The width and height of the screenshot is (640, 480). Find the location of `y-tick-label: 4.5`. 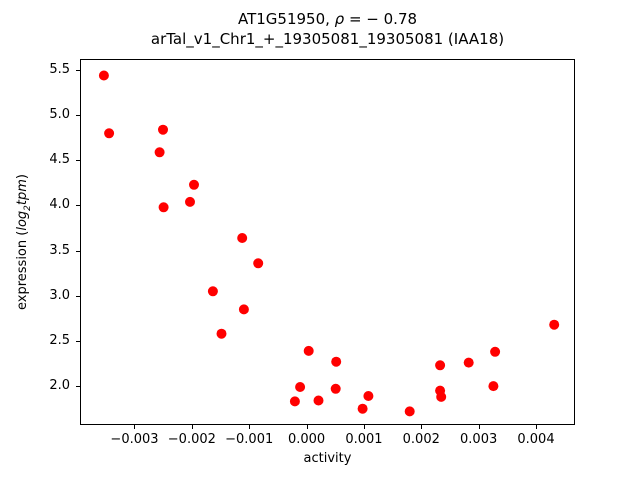

y-tick-label: 4.5 is located at coordinates (59, 160).